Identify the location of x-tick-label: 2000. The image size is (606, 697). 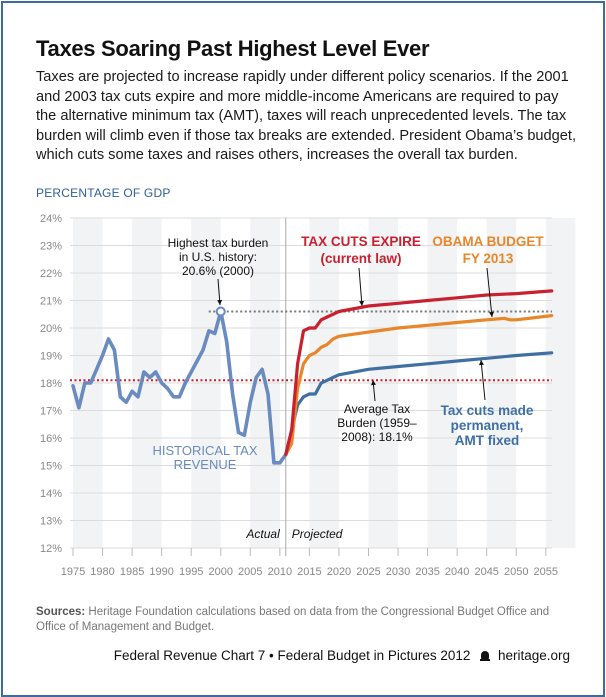
(221, 572).